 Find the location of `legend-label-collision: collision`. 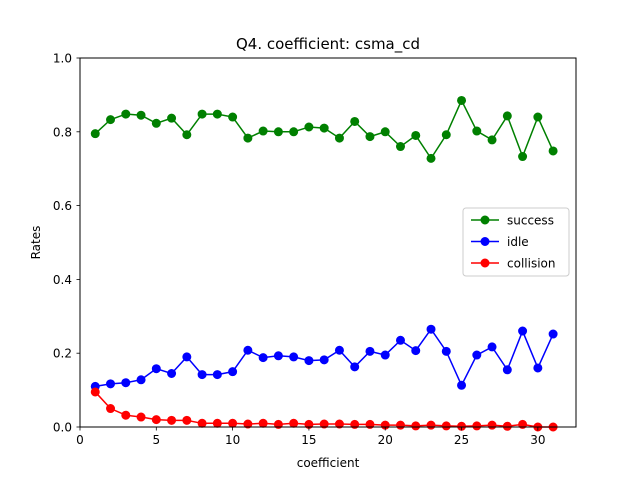

legend-label-collision: collision is located at coordinates (531, 264).